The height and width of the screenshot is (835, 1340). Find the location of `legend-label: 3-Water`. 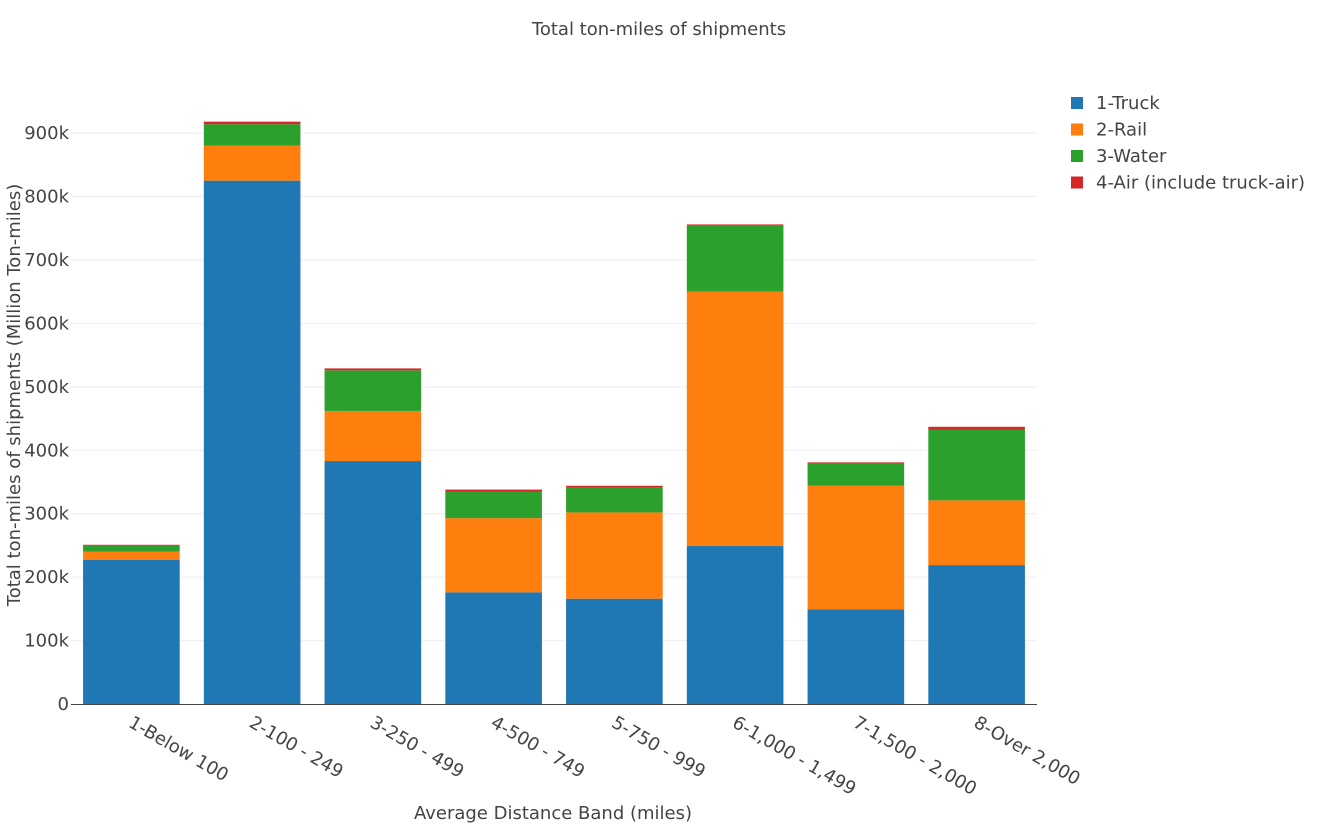

legend-label: 3-Water is located at coordinates (1131, 156).